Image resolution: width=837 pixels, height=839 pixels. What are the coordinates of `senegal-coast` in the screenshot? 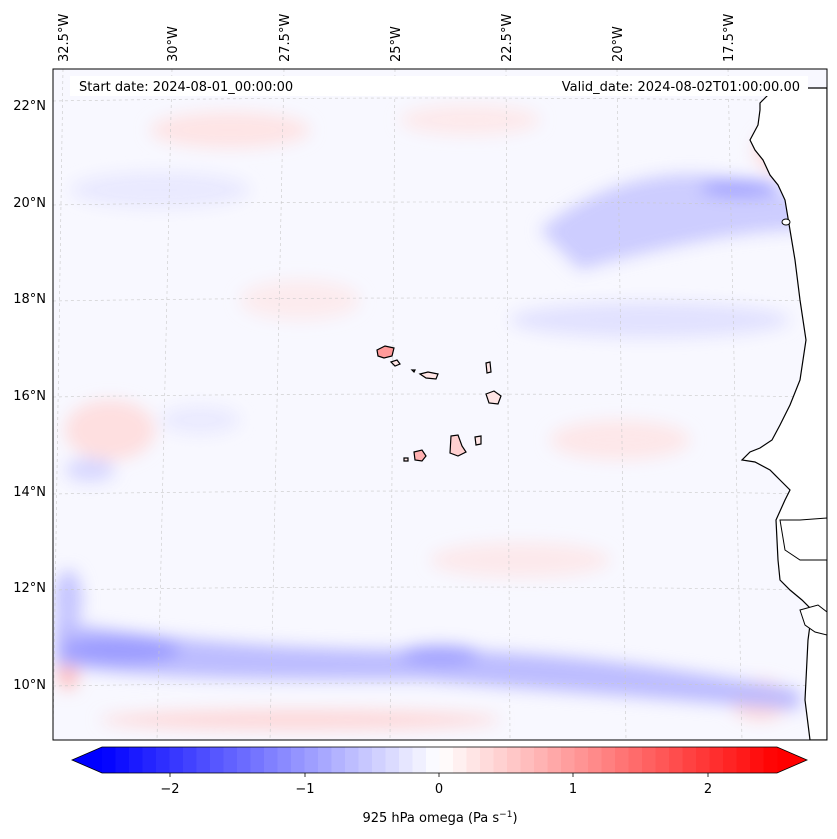 It's located at (803, 539).